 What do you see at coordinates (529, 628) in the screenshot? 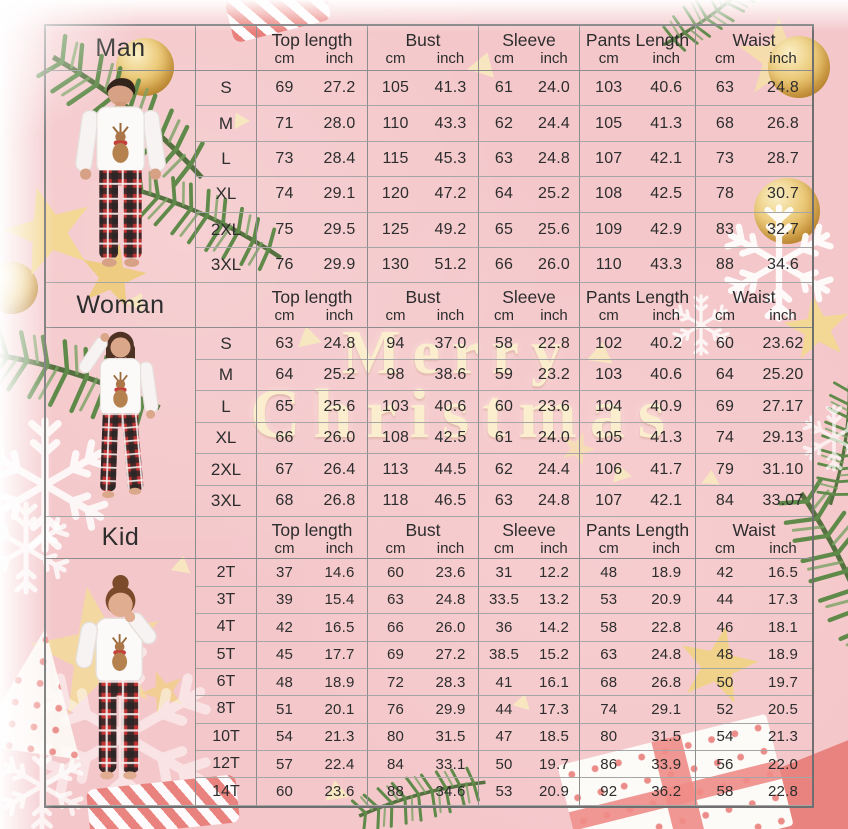
I see `measurement-cell: 36 14.2` at bounding box center [529, 628].